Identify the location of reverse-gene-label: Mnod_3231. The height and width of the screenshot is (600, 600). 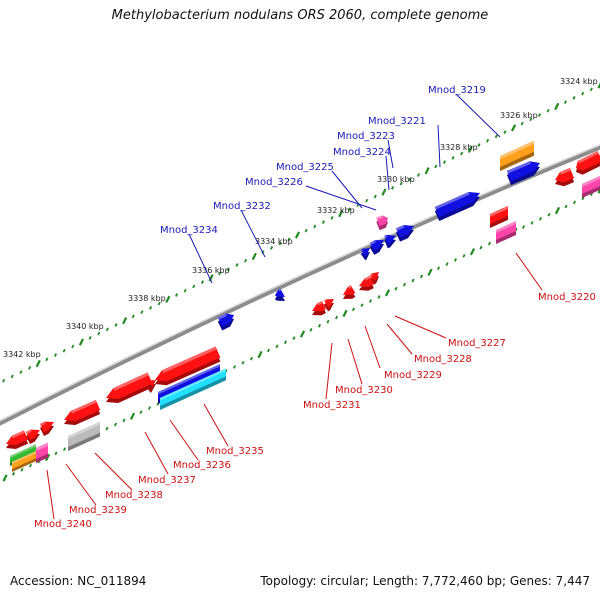
(332, 405).